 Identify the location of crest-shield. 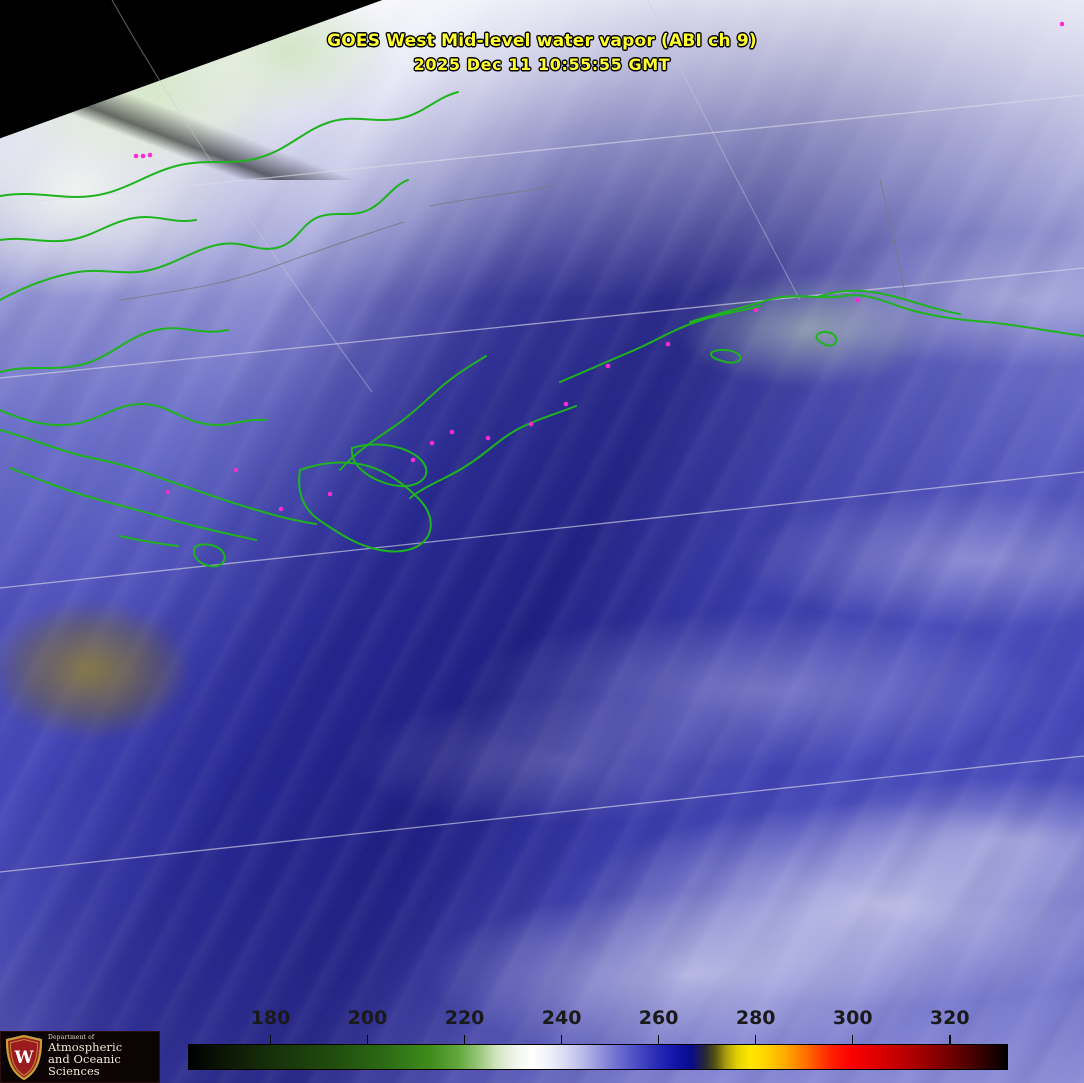
(24, 1057).